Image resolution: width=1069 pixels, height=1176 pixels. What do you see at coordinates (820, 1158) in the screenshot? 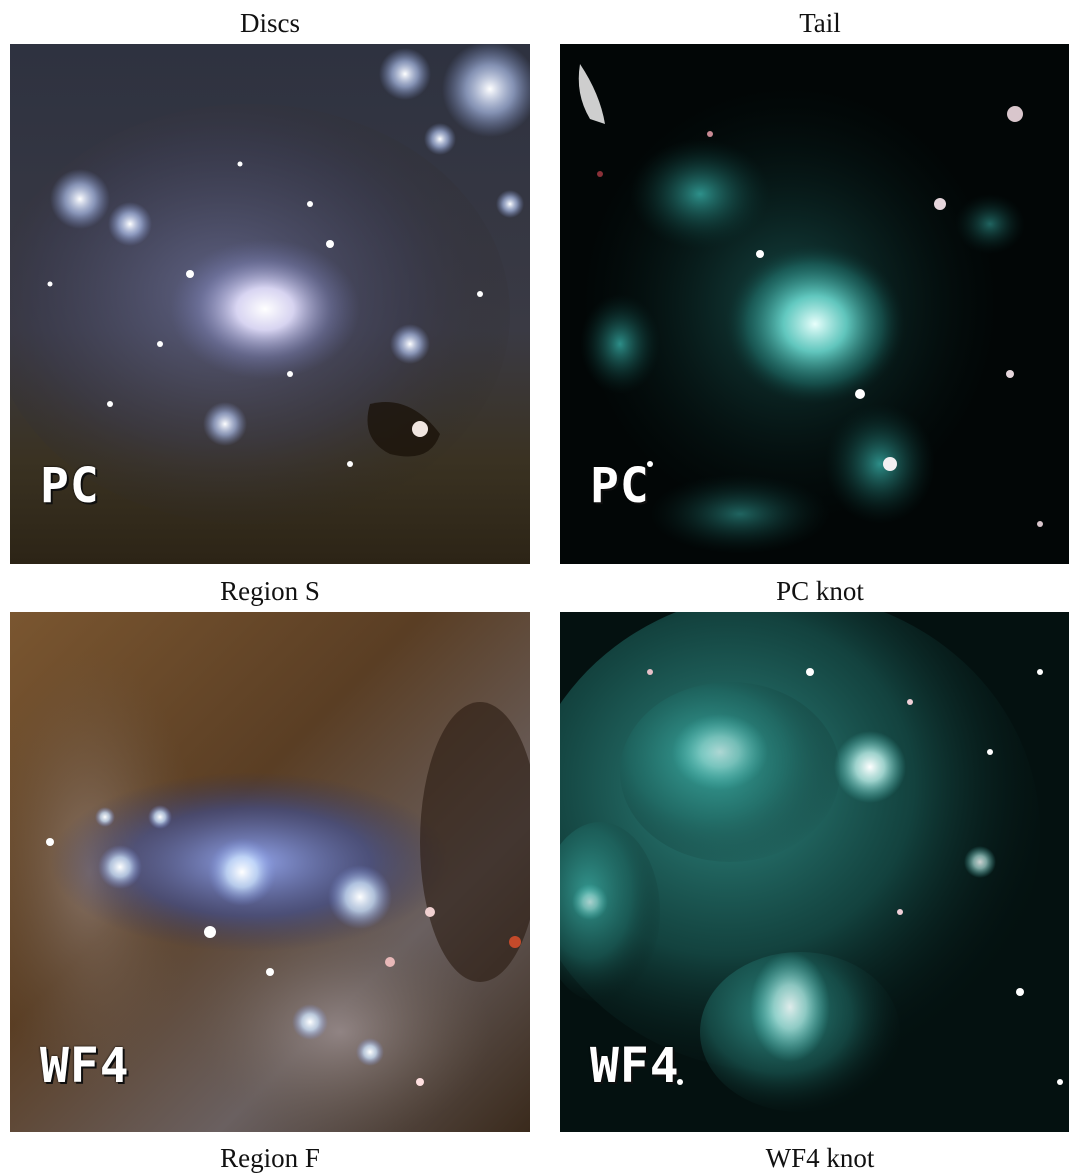
I see `caption-wf4-knot: WF4 knot` at bounding box center [820, 1158].